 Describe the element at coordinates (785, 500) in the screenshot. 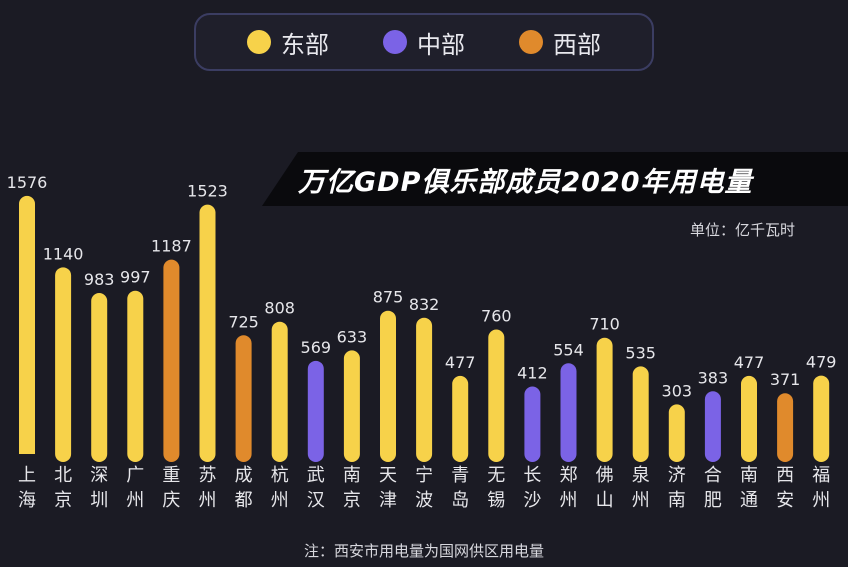

I see `category-label-西安-1: 安` at that location.